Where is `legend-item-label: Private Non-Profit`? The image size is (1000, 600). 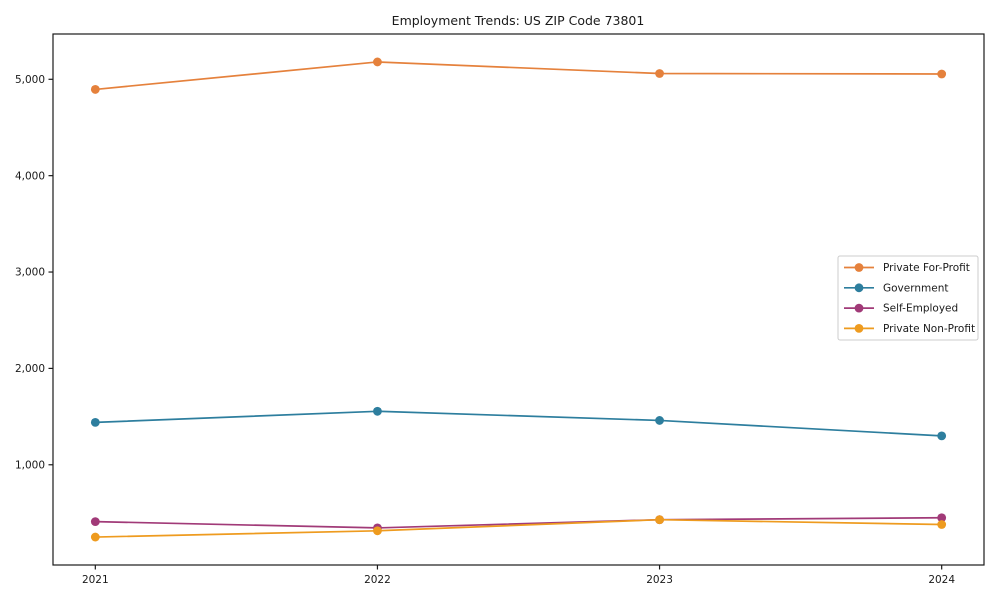
legend-item-label: Private Non-Profit is located at coordinates (929, 329).